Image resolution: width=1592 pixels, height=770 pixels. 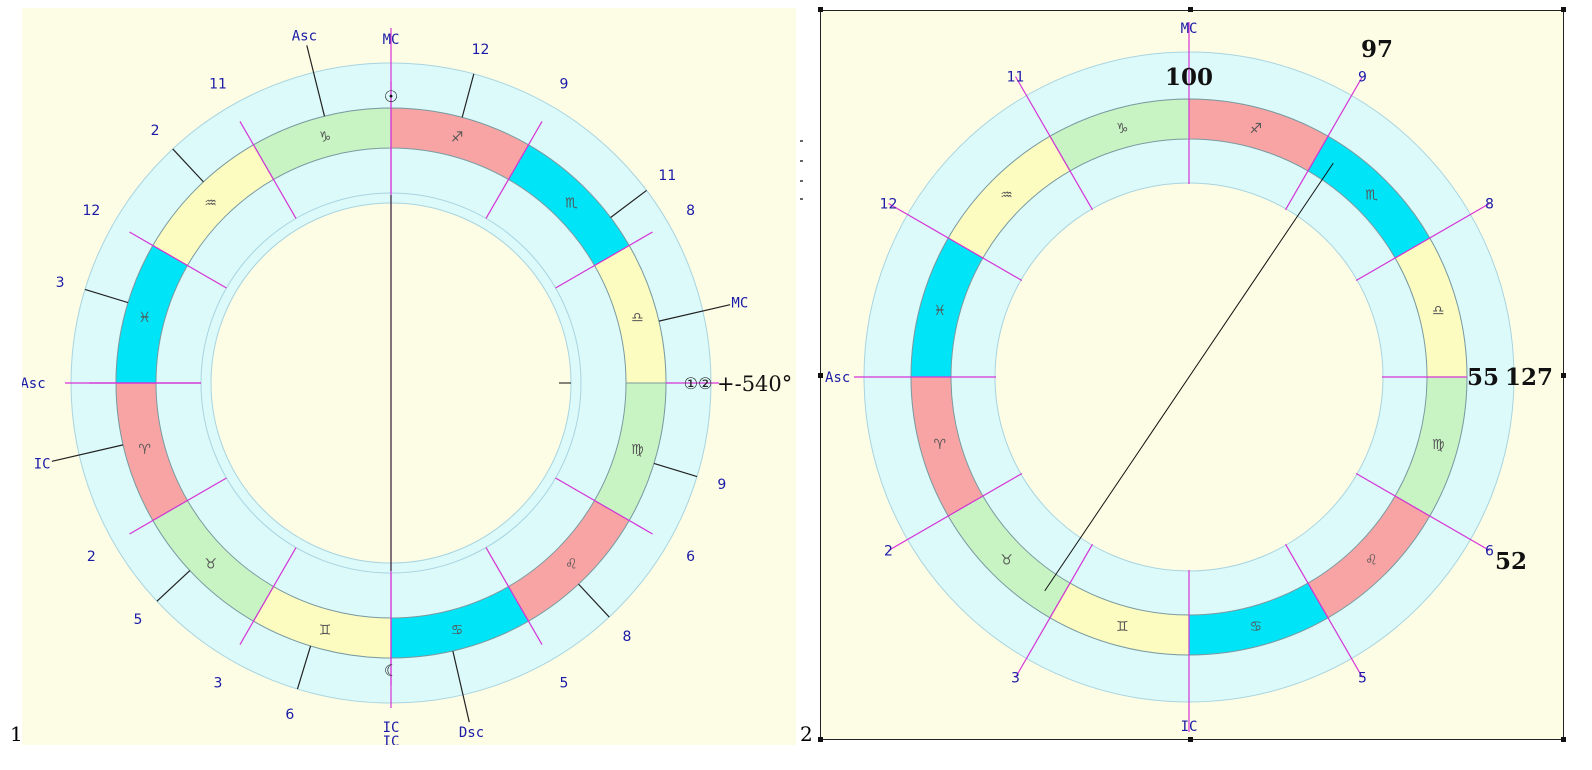 I want to click on resize-handle-left, so click(x=820, y=375).